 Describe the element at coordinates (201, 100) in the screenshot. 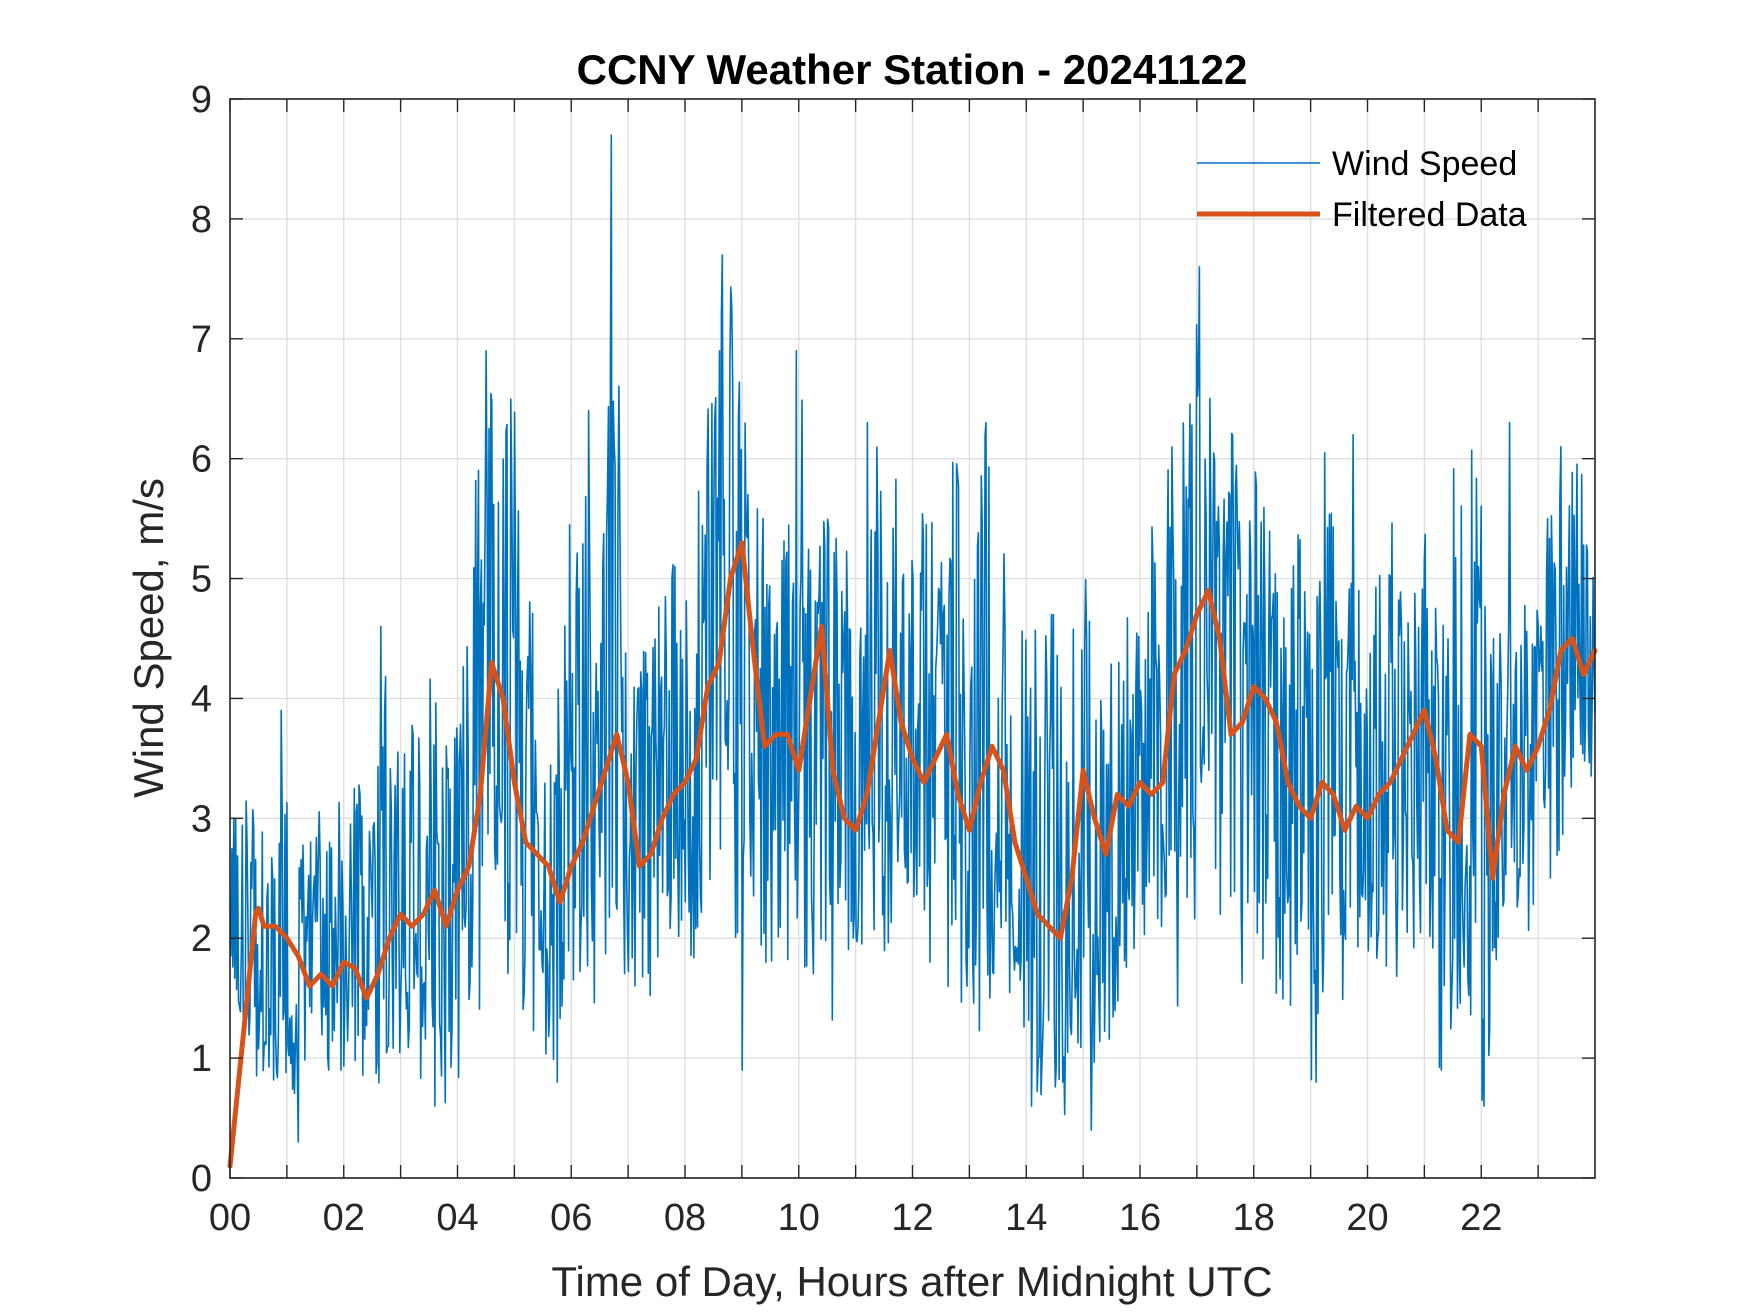

I see `y-tick-label: 9` at that location.